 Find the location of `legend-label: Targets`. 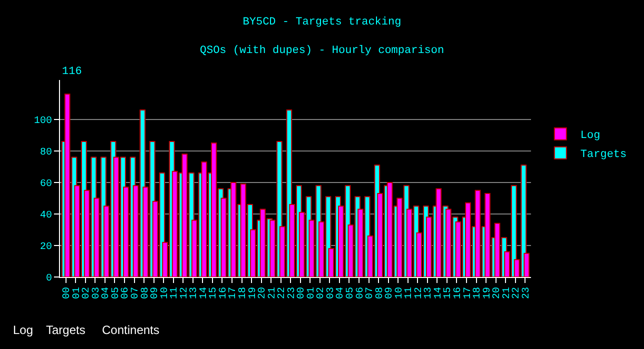

legend-label: Targets is located at coordinates (603, 155).